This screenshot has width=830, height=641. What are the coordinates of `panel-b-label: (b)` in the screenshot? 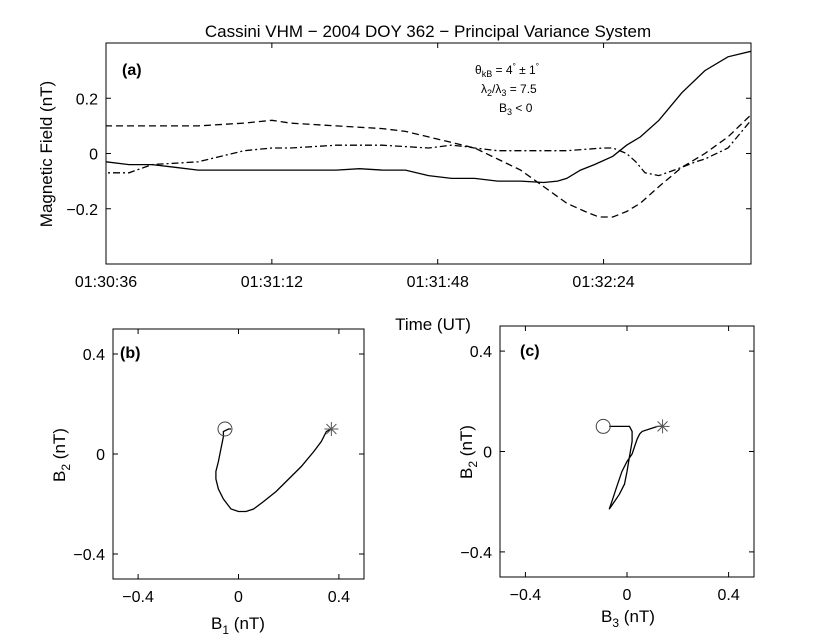 It's located at (130, 353).